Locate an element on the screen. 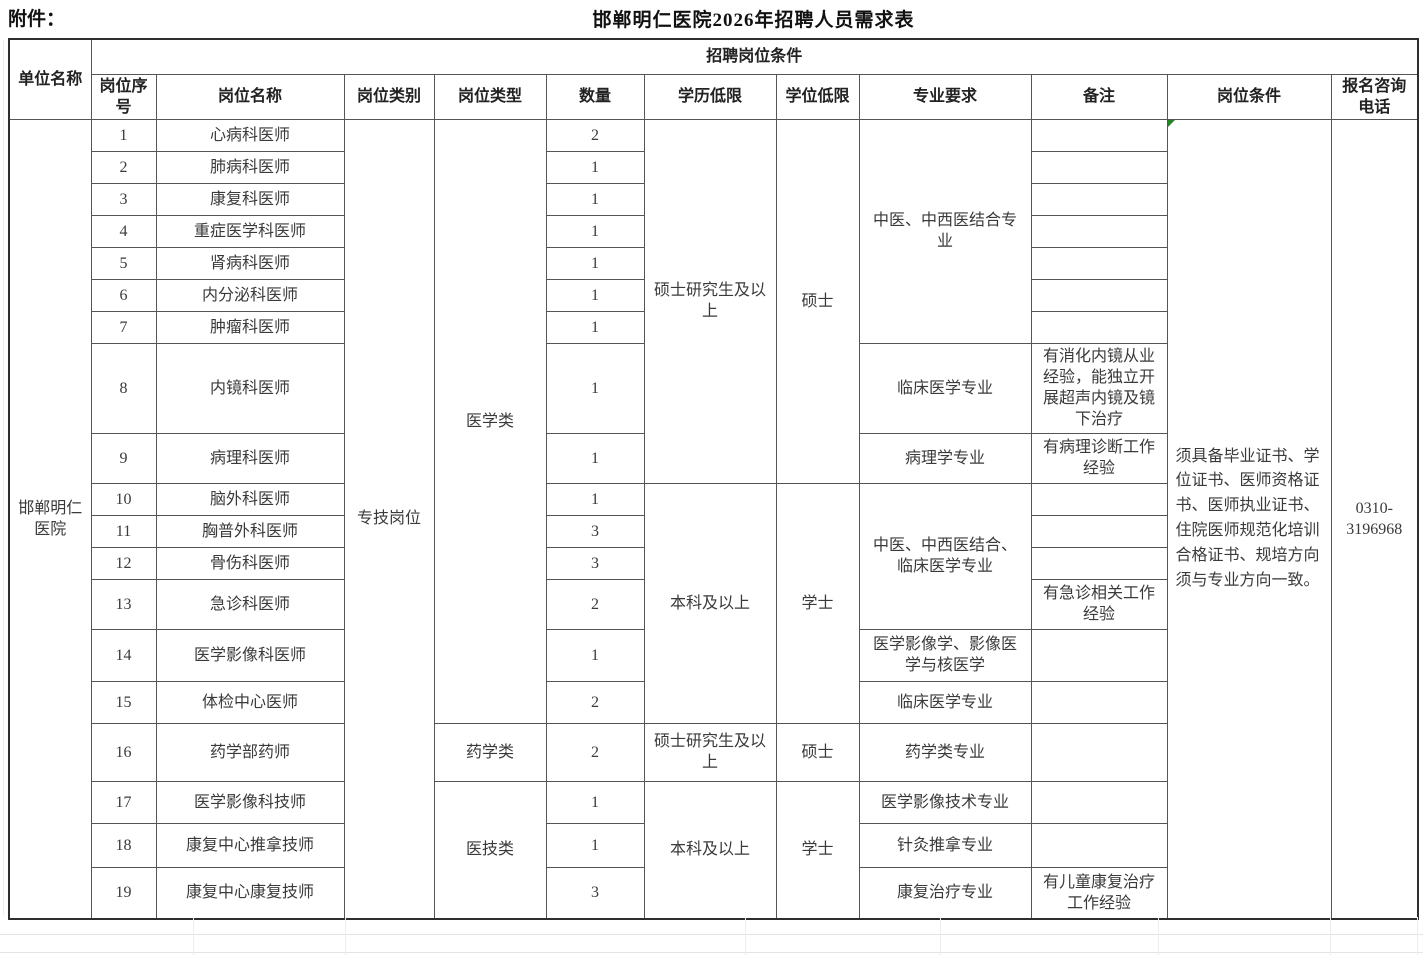 The height and width of the screenshot is (955, 1423). table-row: 2 肺病科医师 1 is located at coordinates (713, 167).